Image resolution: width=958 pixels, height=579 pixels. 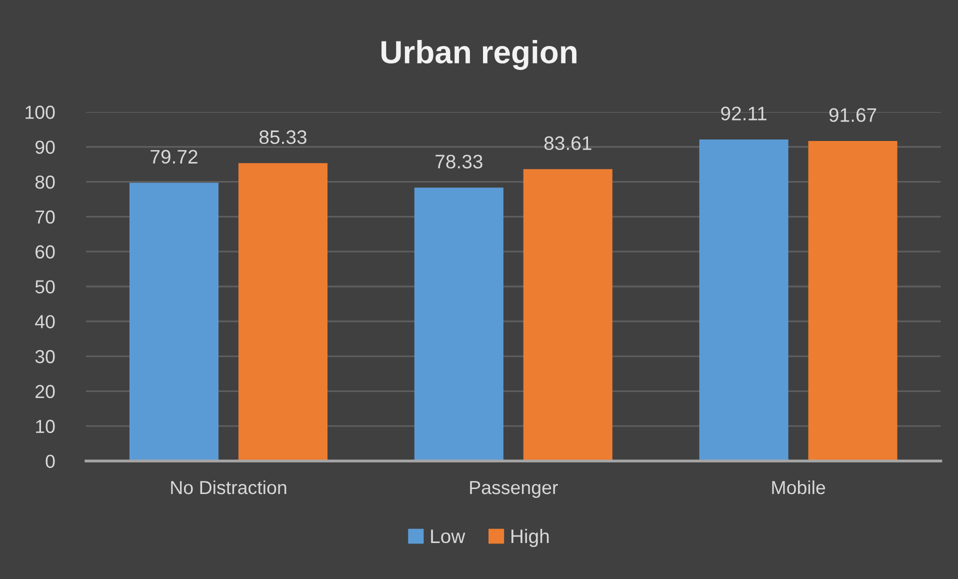 I want to click on y-tick-label: 40, so click(x=45, y=321).